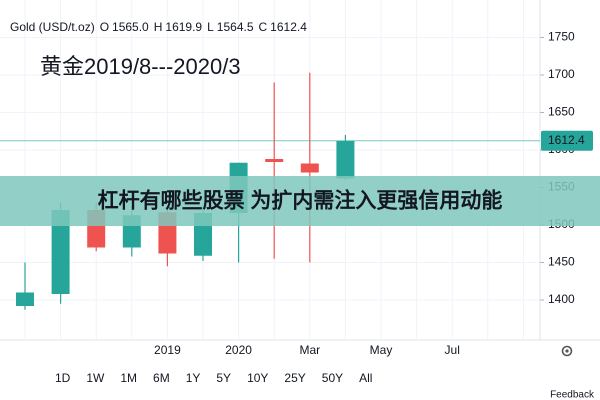 The width and height of the screenshot is (600, 400). I want to click on range-button: 5Y, so click(223, 378).